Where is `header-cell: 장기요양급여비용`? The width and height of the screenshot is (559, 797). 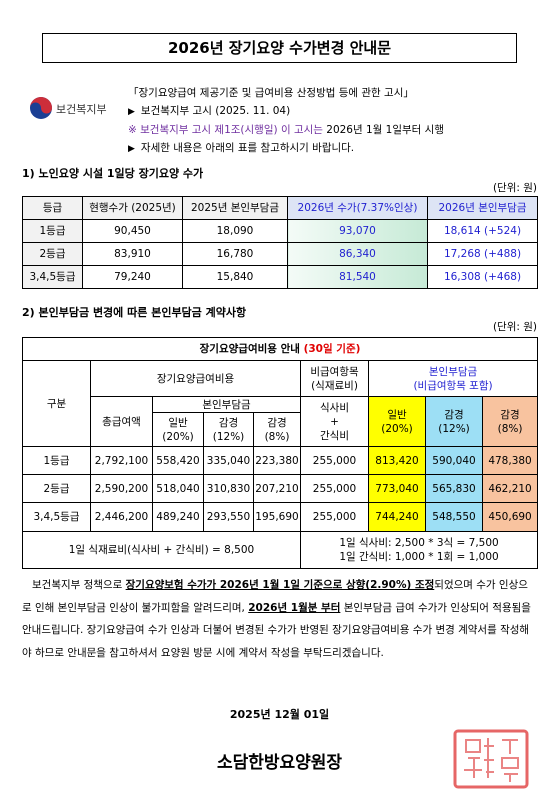 header-cell: 장기요양급여비용 is located at coordinates (195, 378).